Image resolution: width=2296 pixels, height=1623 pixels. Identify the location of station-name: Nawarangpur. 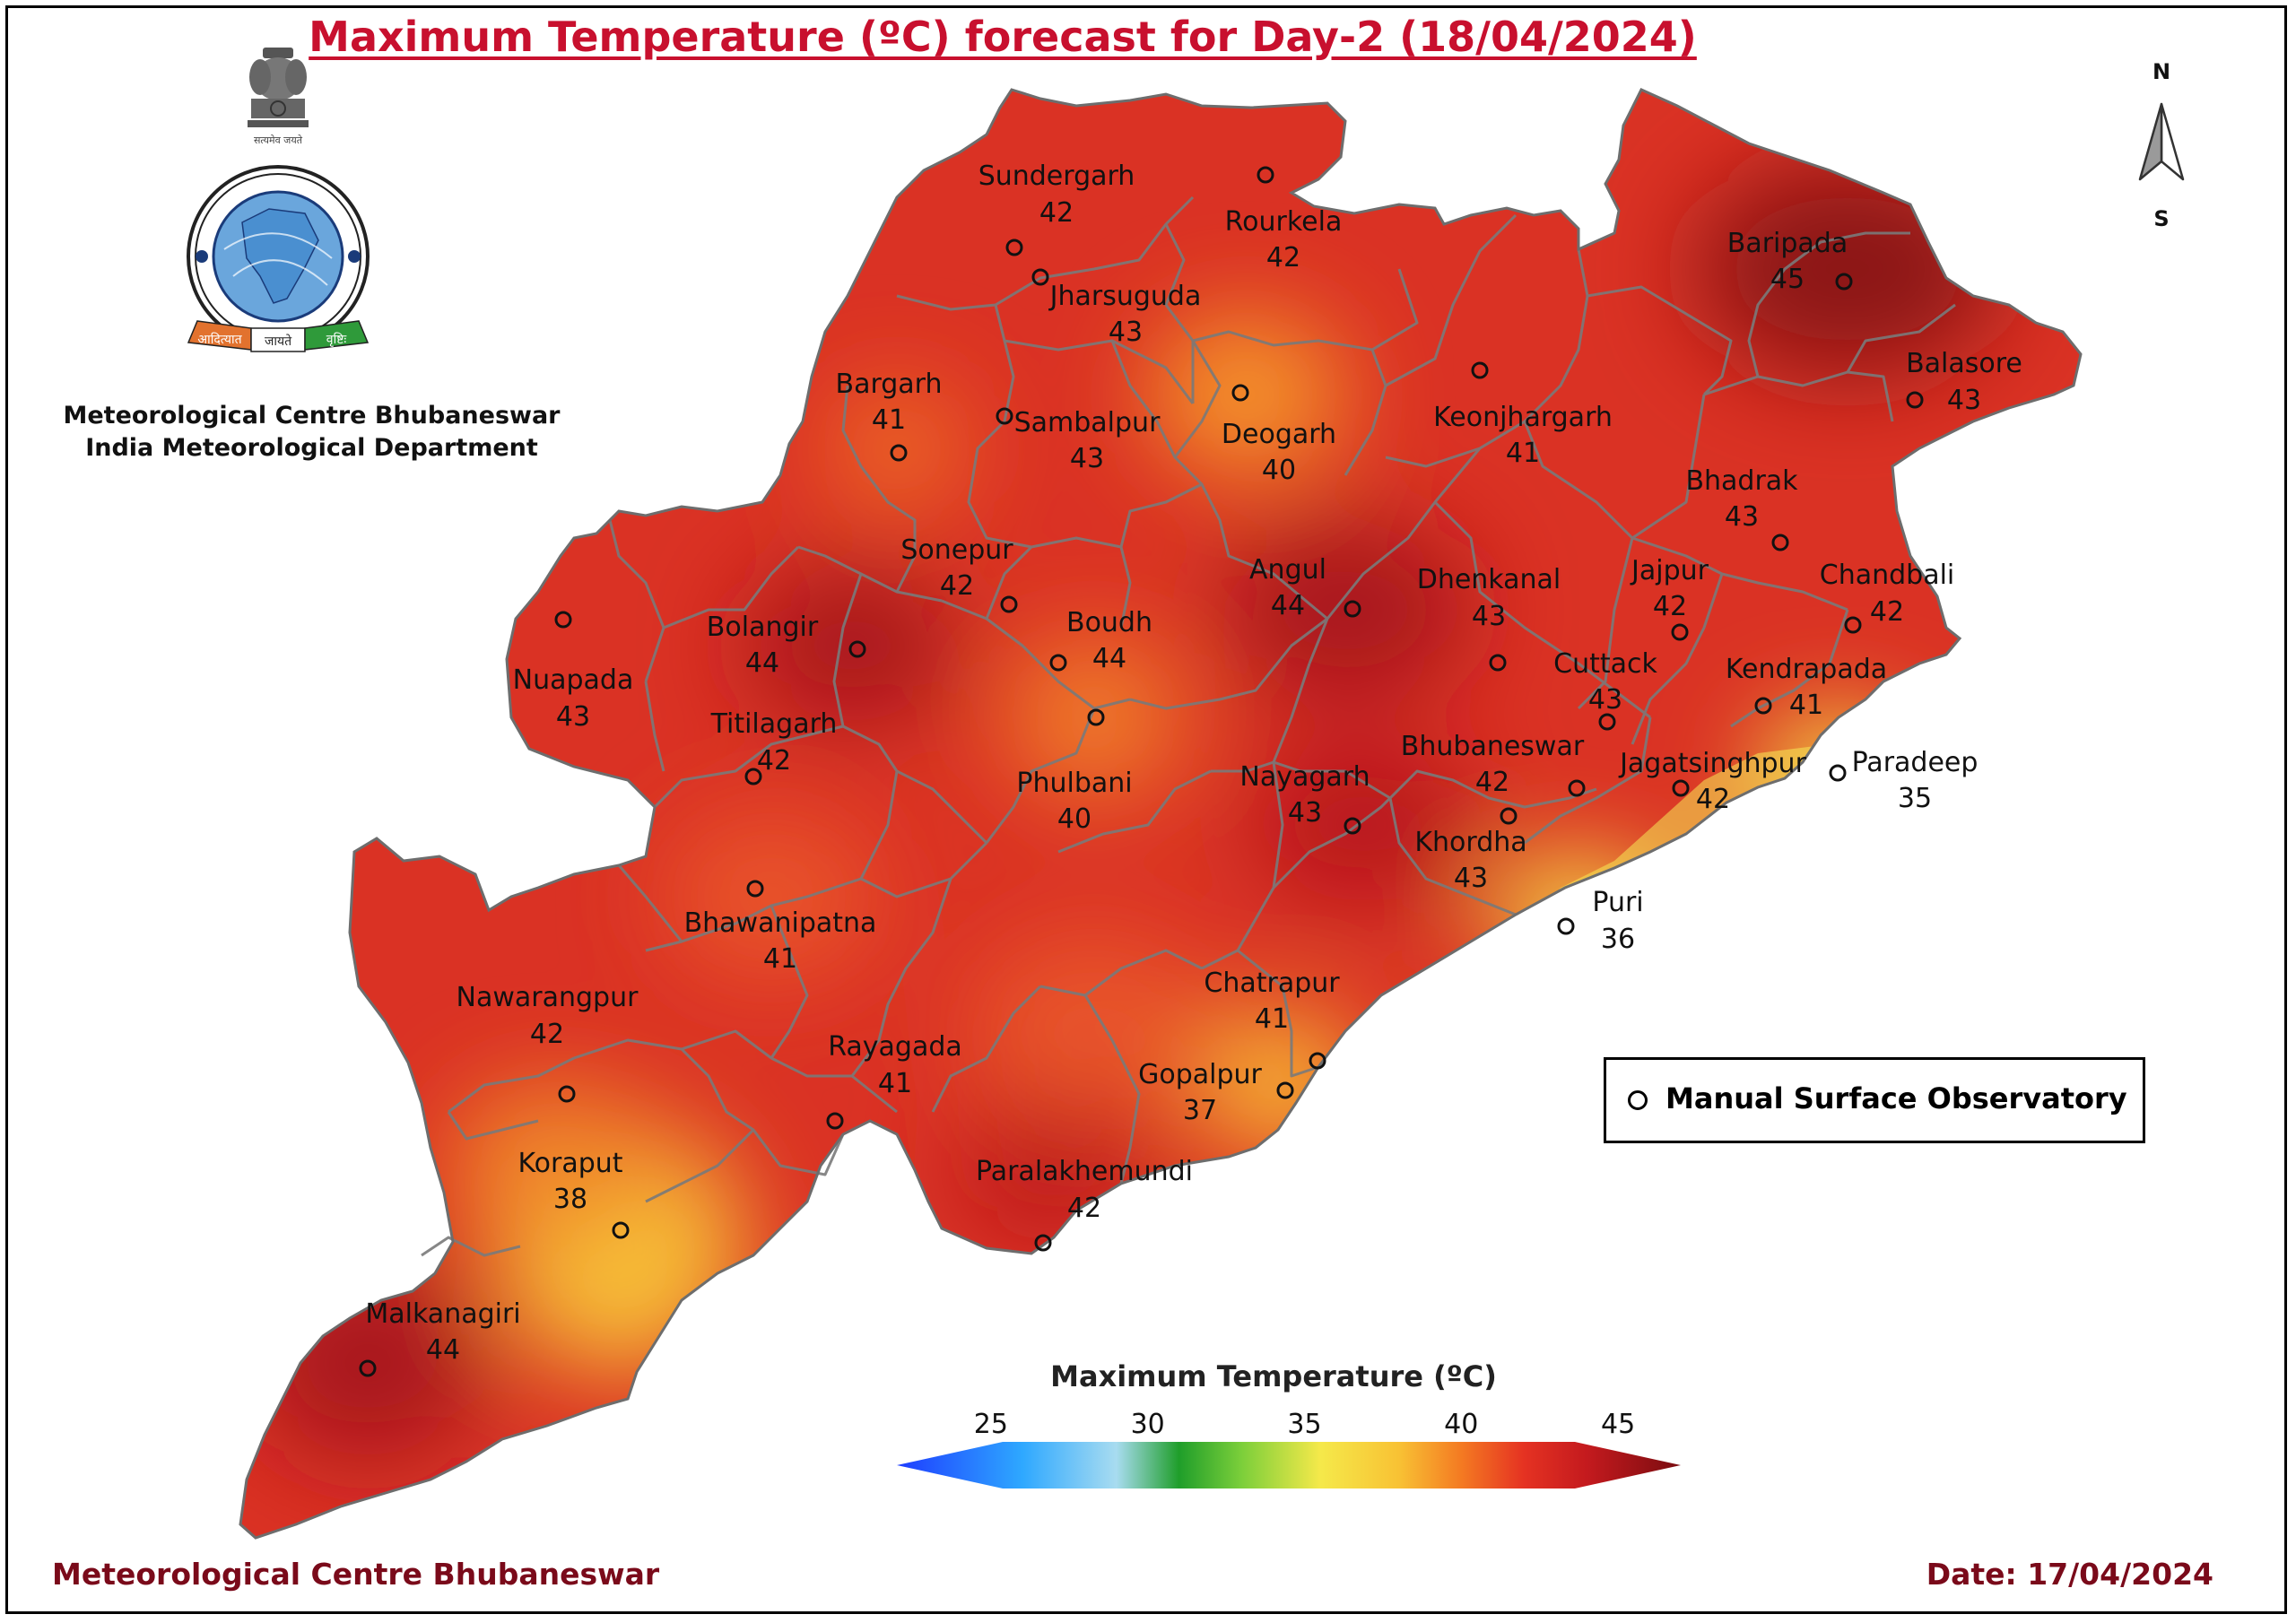
(548, 998).